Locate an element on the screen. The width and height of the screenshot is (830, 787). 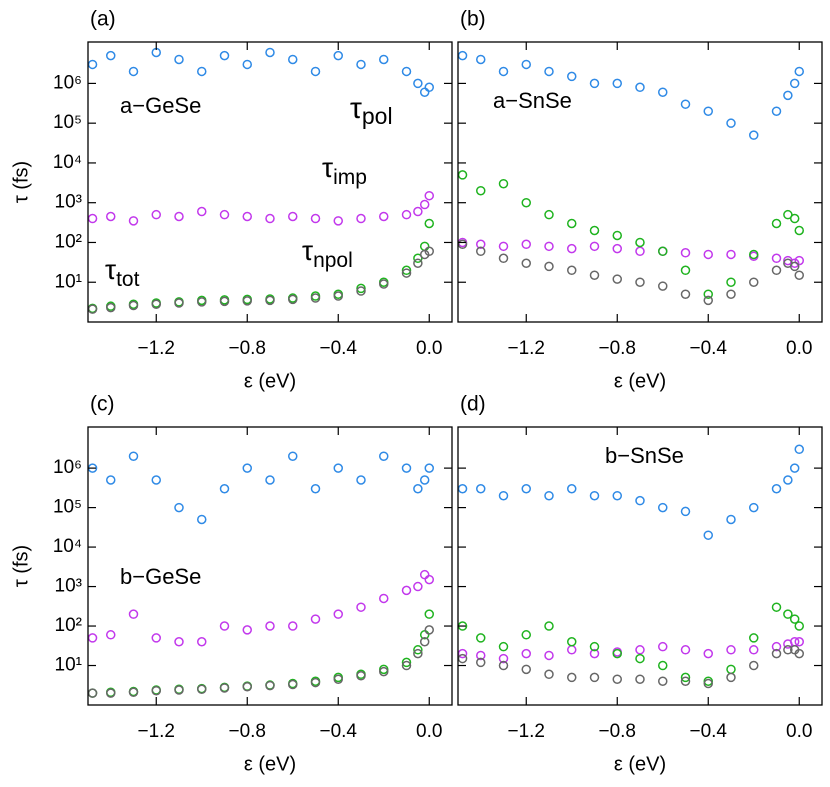
panel-label: (d) is located at coordinates (473, 404).